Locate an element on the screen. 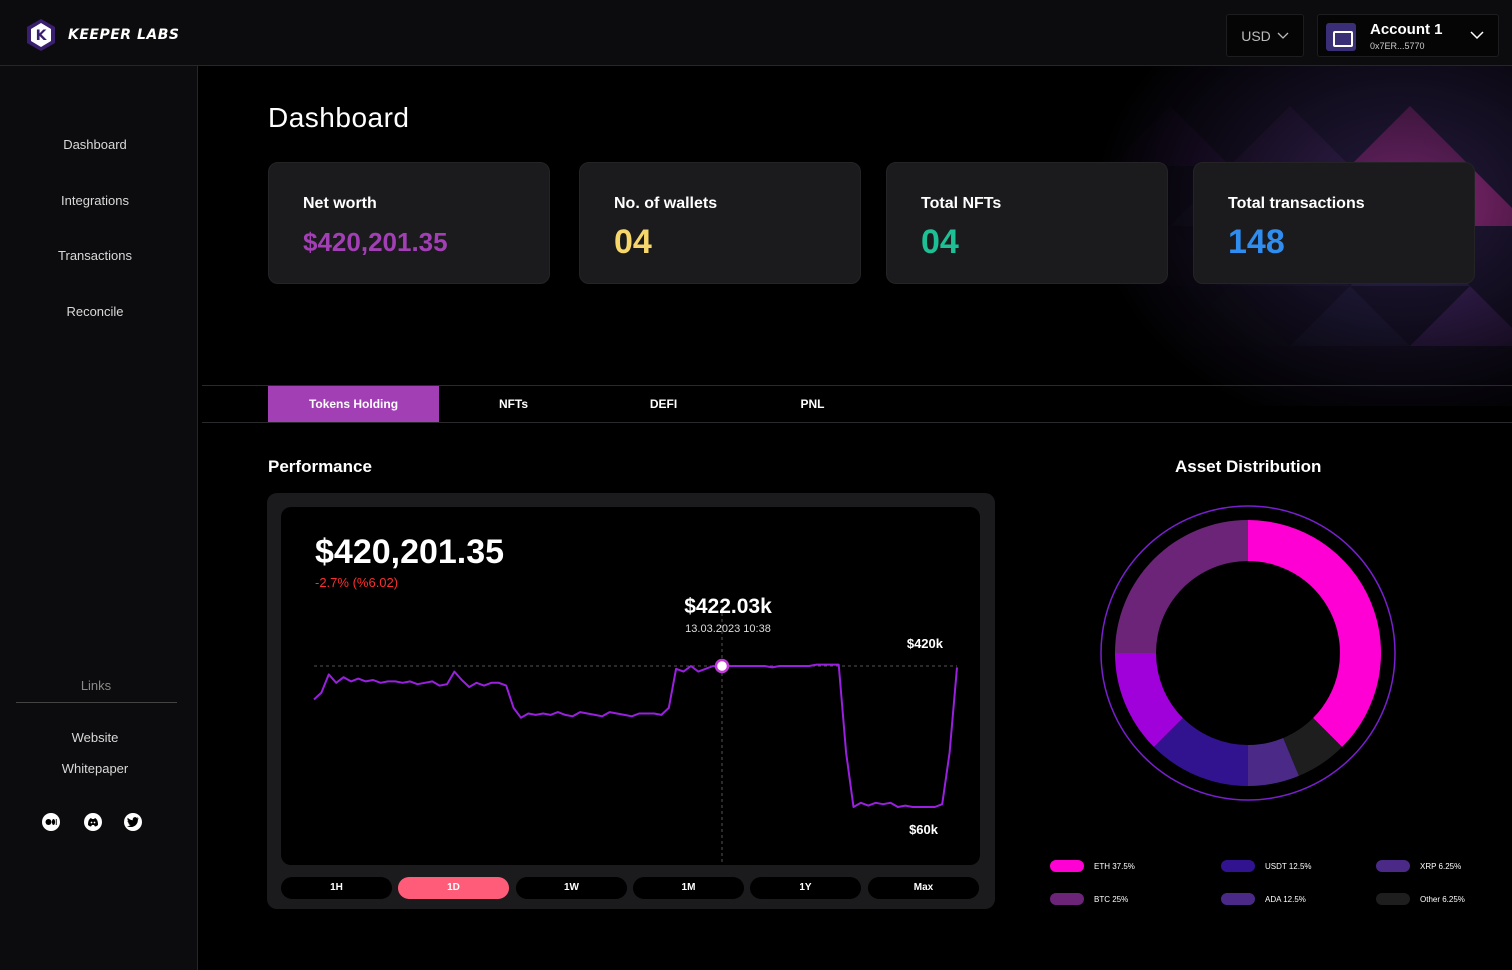 This screenshot has width=1512, height=970. legend-item-usdt: USDT 12.5% is located at coordinates (1266, 866).